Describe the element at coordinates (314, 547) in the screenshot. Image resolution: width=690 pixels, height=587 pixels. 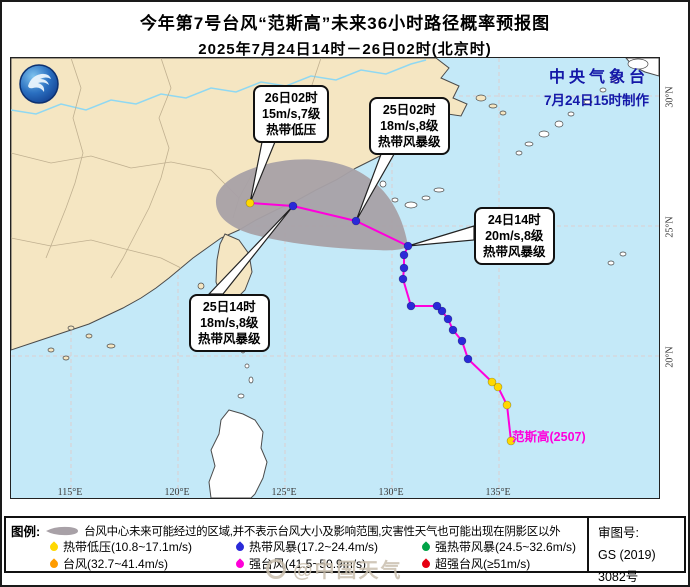
I see `legend-item-label: 热带风暴(17.2~24.4m/s)` at that location.